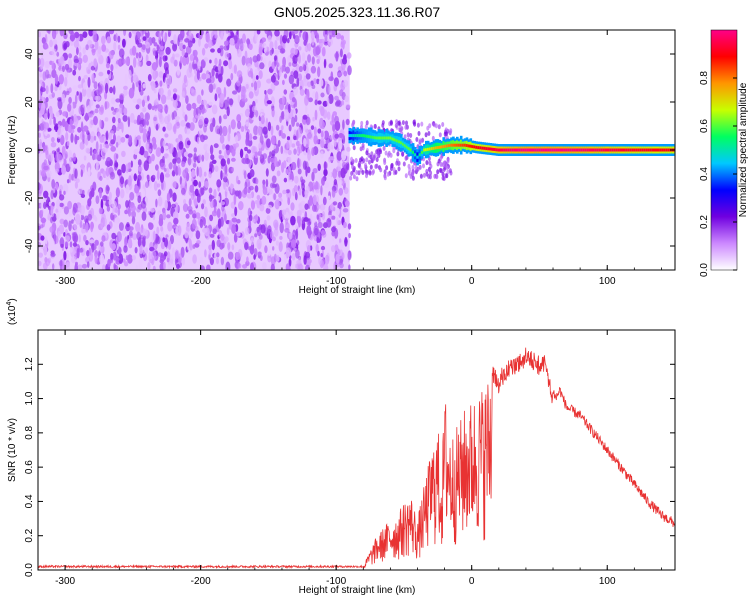 This screenshot has height=600, width=750. Describe the element at coordinates (472, 581) in the screenshot. I see `x-tick-label: 0` at that location.